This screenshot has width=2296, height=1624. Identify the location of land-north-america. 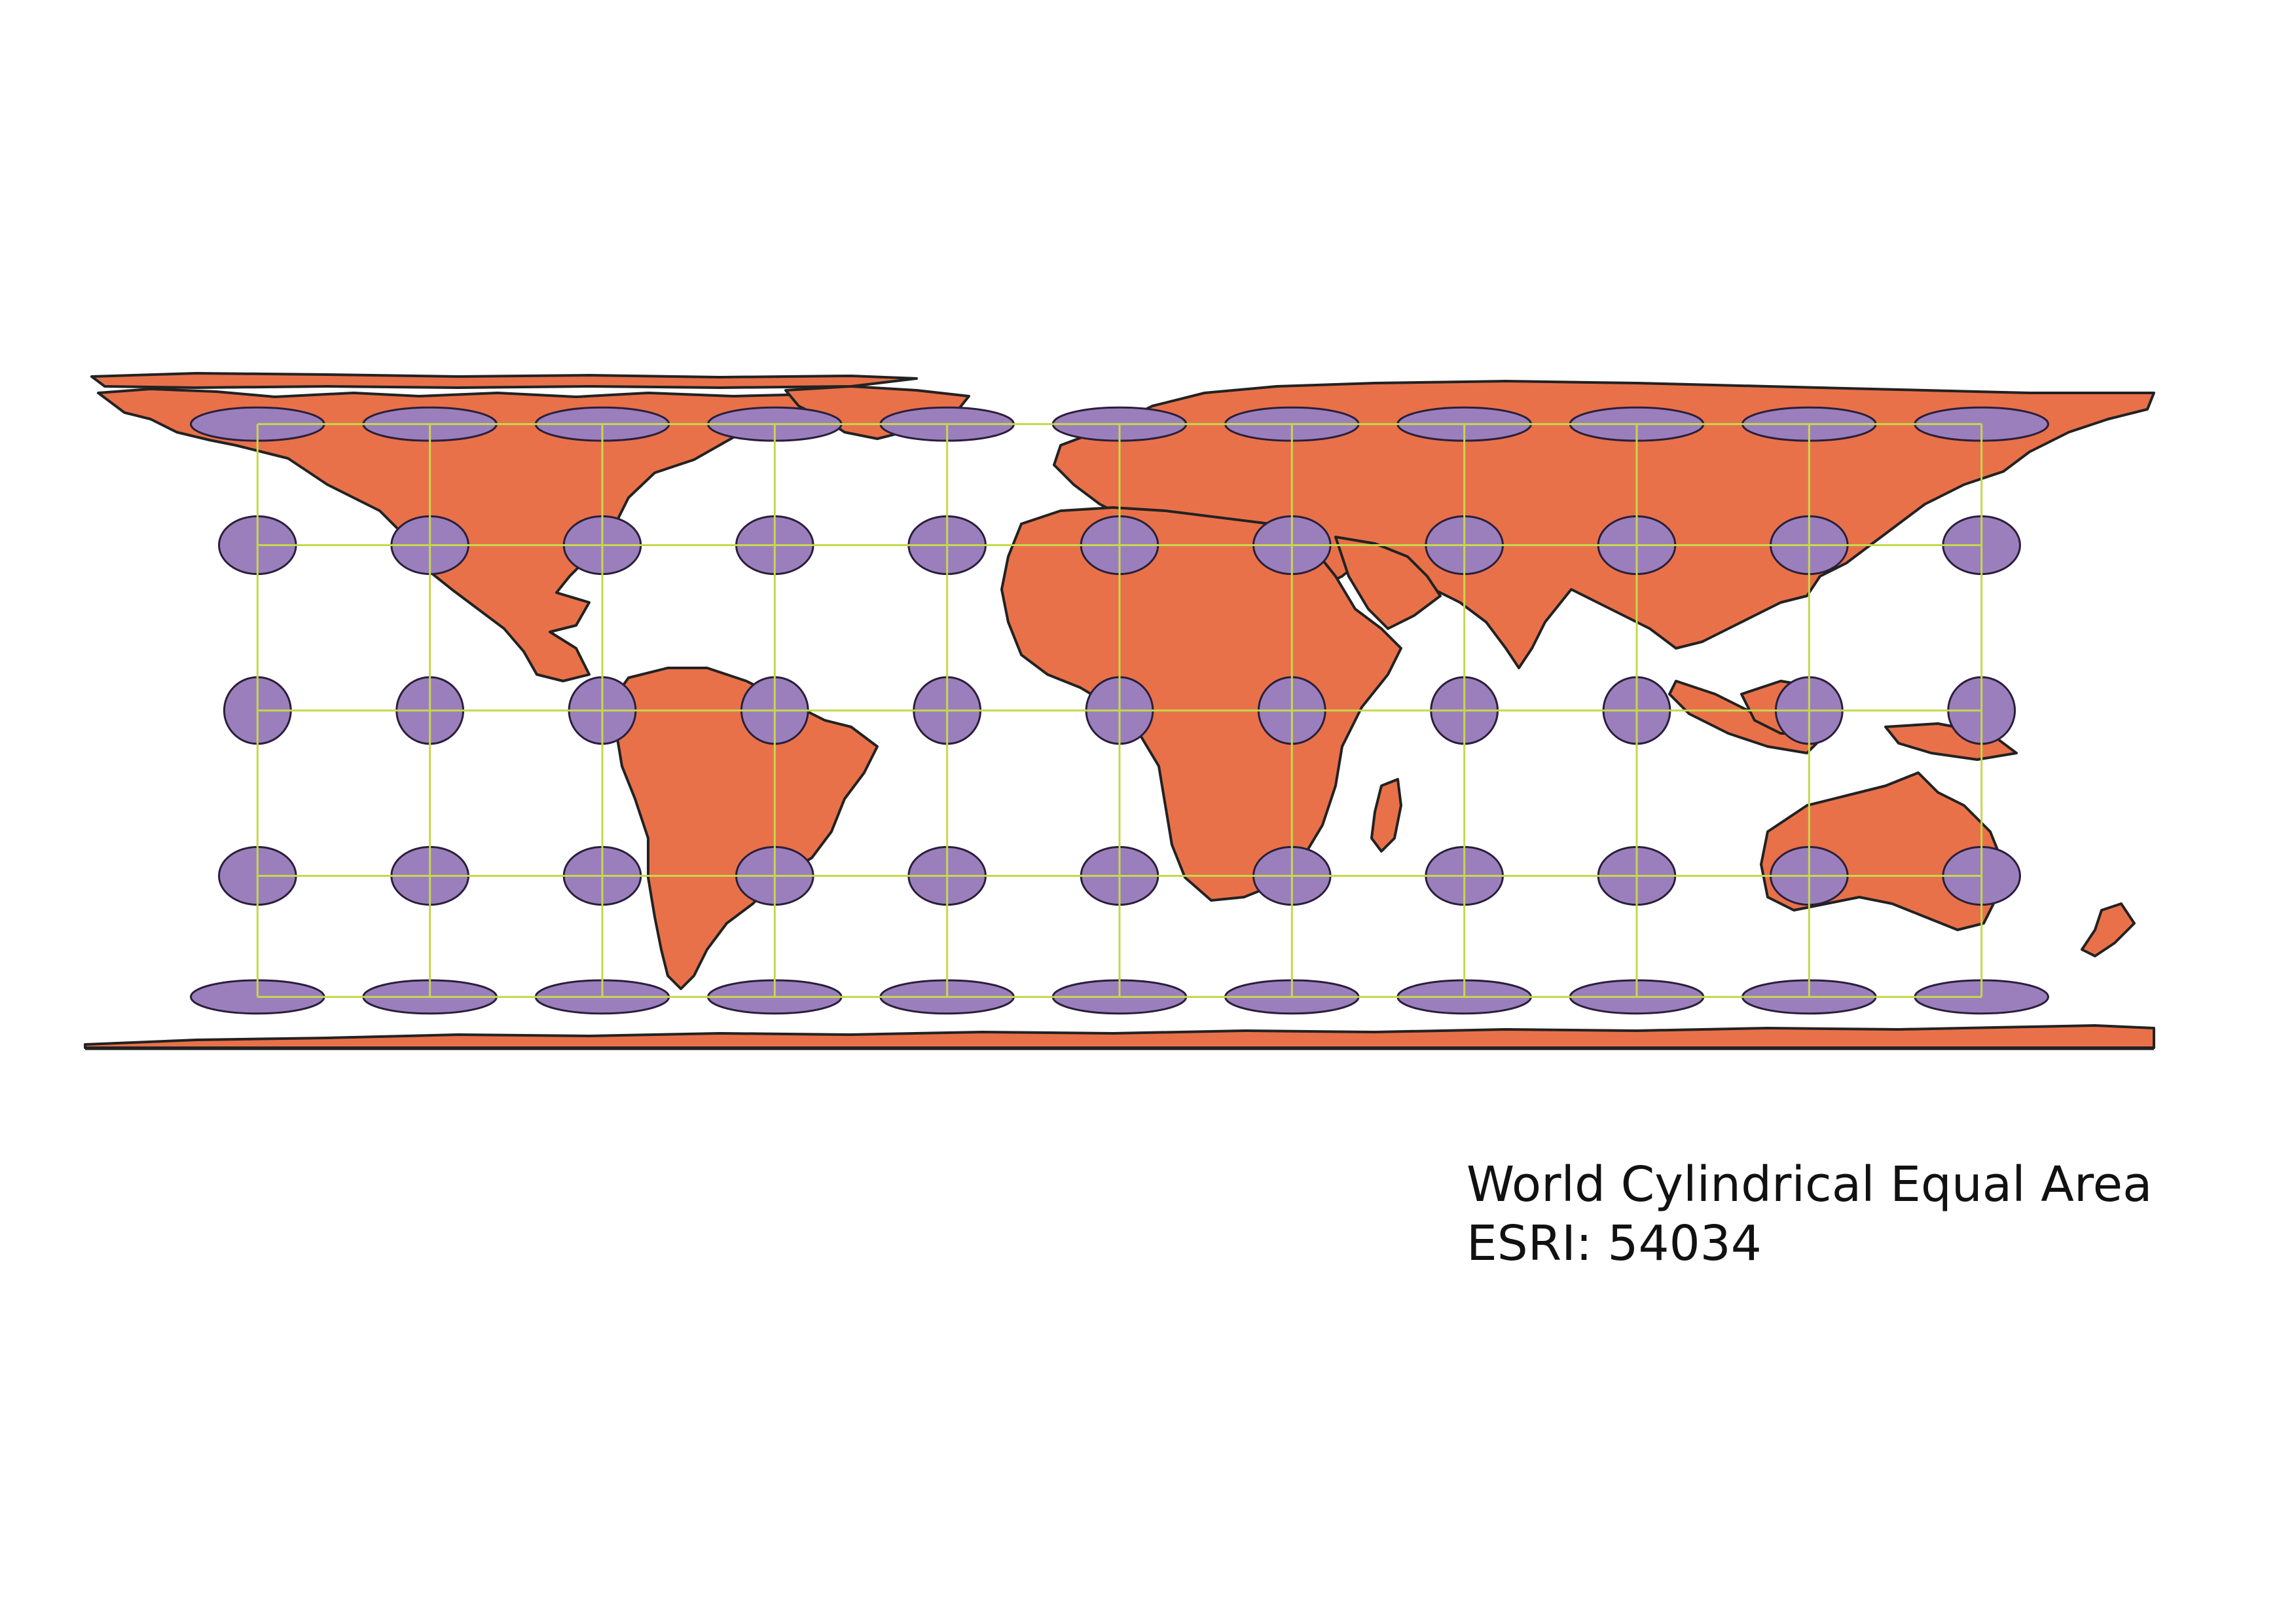
(474, 535).